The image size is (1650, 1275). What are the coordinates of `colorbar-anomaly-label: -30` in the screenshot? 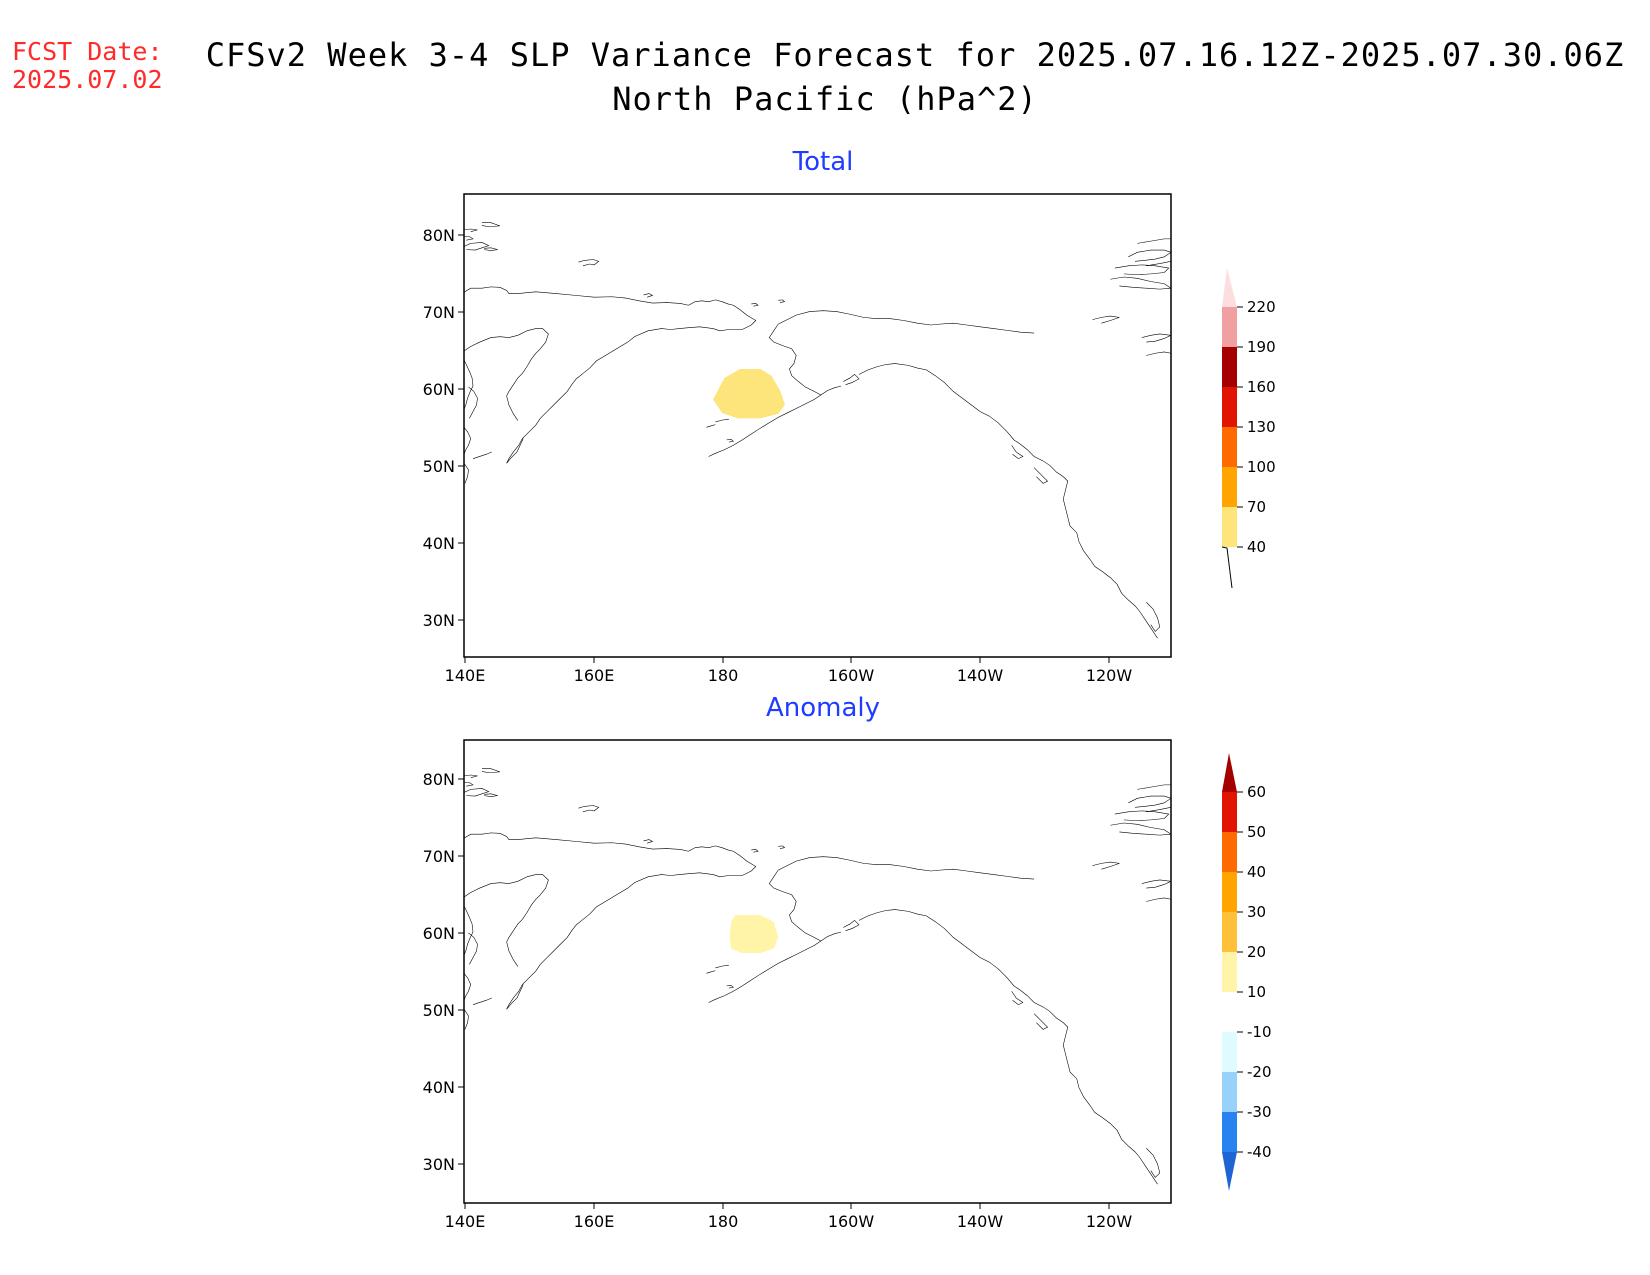 It's located at (1259, 1112).